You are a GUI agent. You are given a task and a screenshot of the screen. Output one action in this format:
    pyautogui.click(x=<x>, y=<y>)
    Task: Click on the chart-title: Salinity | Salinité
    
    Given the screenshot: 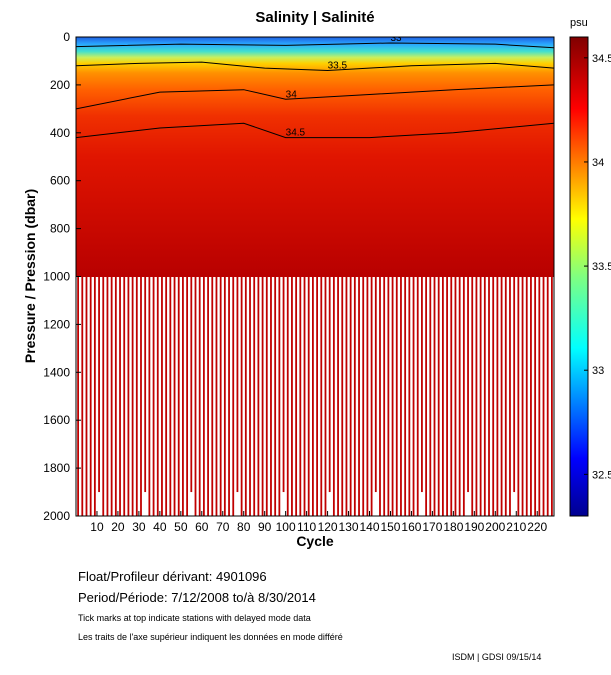 What is the action you would take?
    pyautogui.click(x=314, y=17)
    